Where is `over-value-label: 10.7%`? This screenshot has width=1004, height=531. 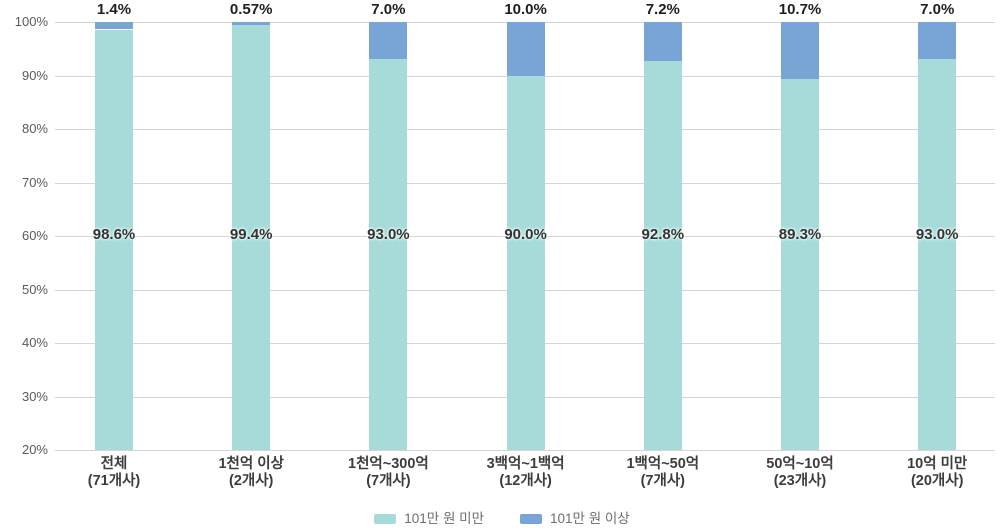 over-value-label: 10.7% is located at coordinates (800, 9).